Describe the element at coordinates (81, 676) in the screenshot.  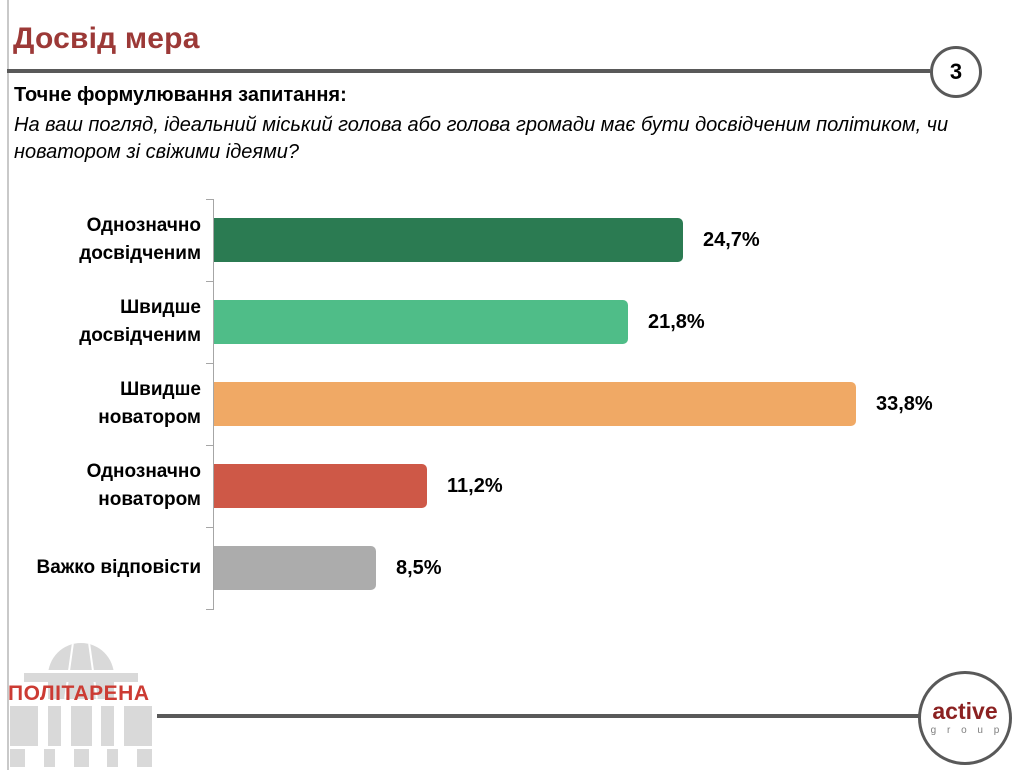
I see `building-cornice` at that location.